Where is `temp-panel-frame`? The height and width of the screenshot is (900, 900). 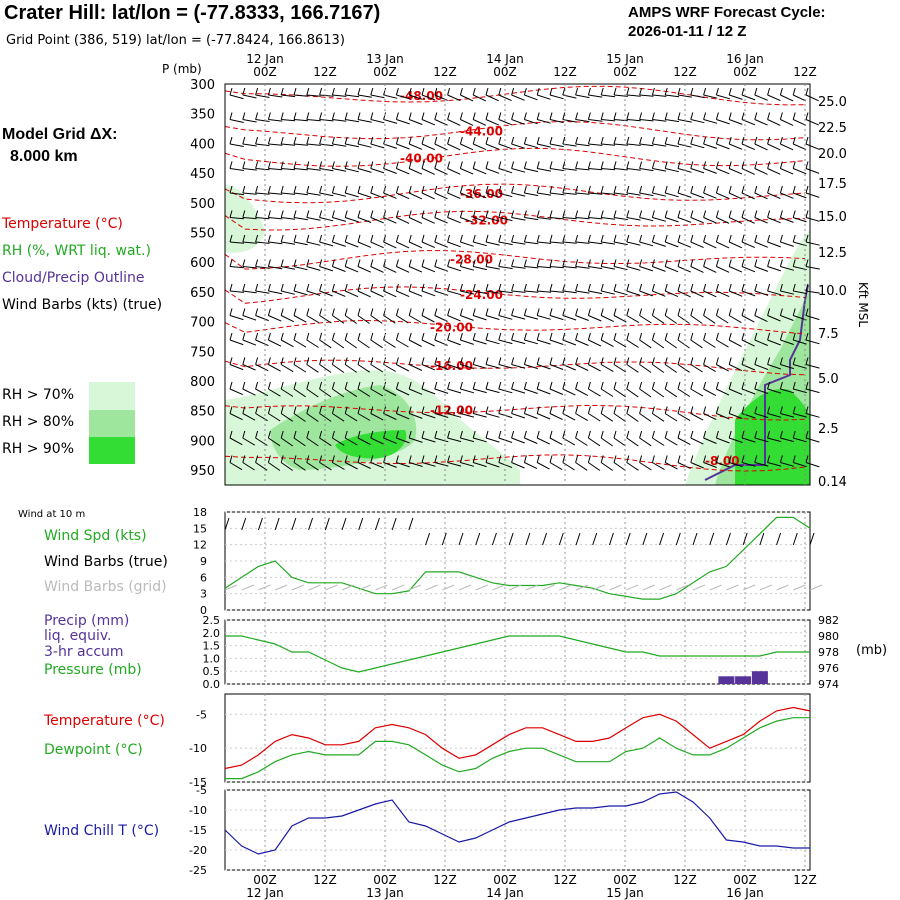
temp-panel-frame is located at coordinates (517, 738).